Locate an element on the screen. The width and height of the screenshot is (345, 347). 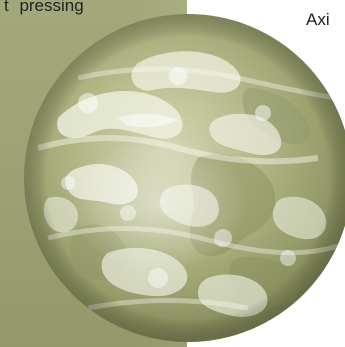
left-text-fragment: t pressing is located at coordinates (44, 7).